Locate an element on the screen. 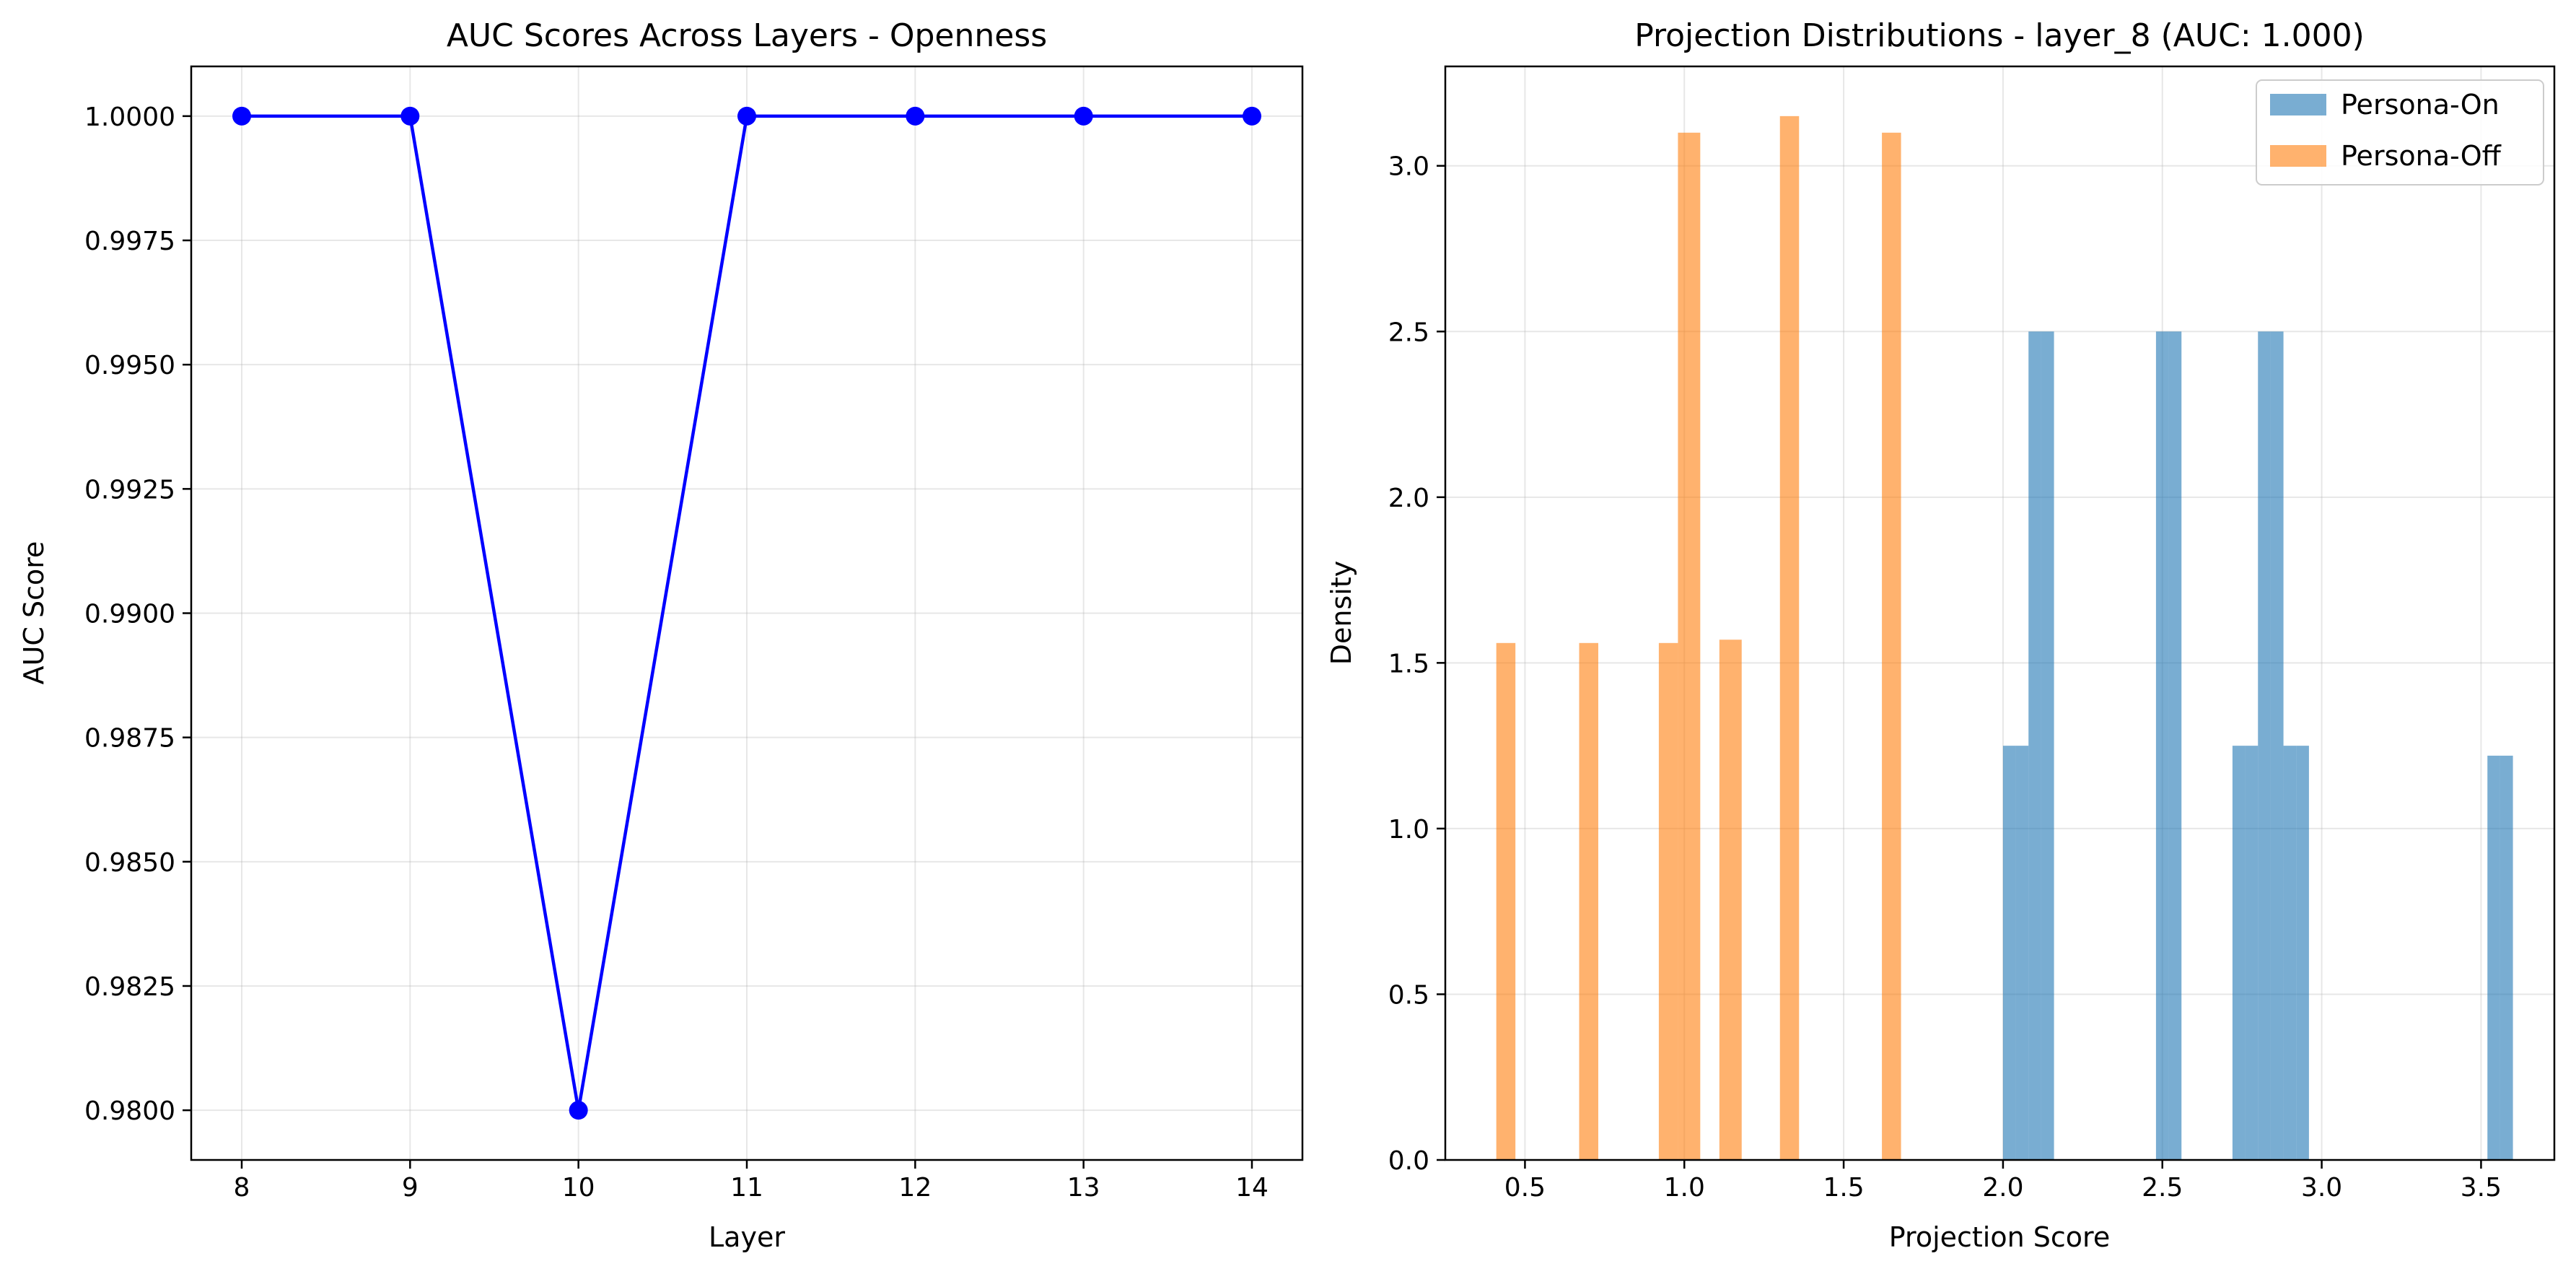  histogram-ytick-label: 1.0 is located at coordinates (1408, 830).